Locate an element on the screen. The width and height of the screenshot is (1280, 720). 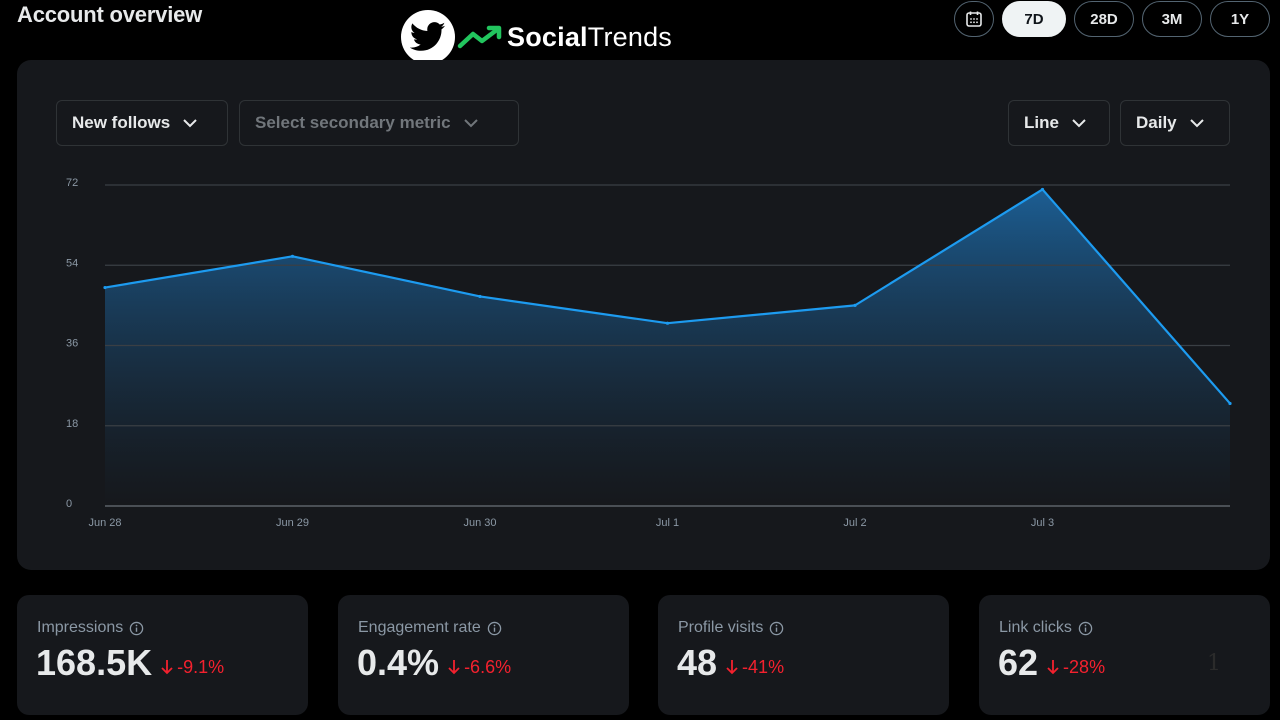
stat-delta-text: -9.1% is located at coordinates (201, 666).